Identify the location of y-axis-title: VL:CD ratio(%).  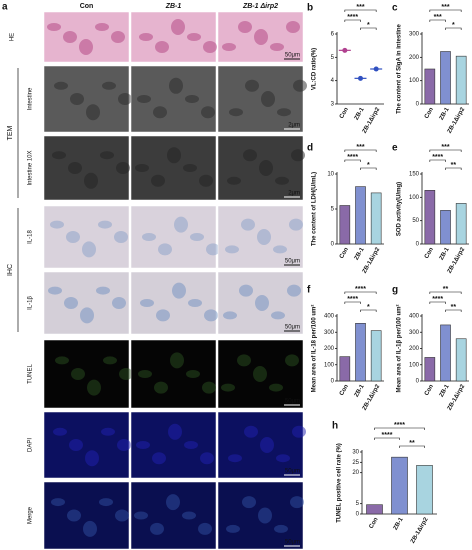
(315, 69).